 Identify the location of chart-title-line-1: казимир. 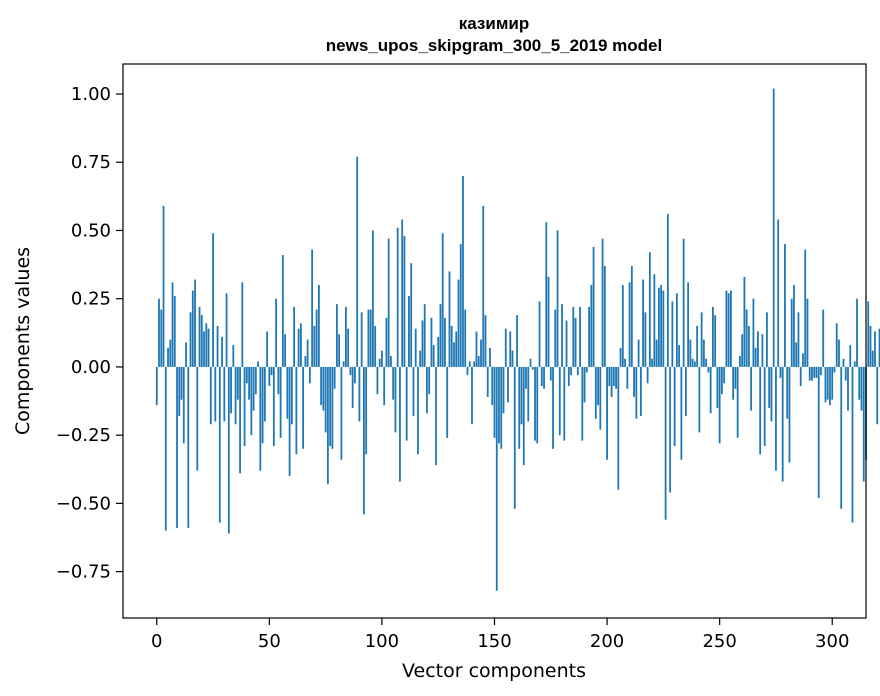
(494, 23).